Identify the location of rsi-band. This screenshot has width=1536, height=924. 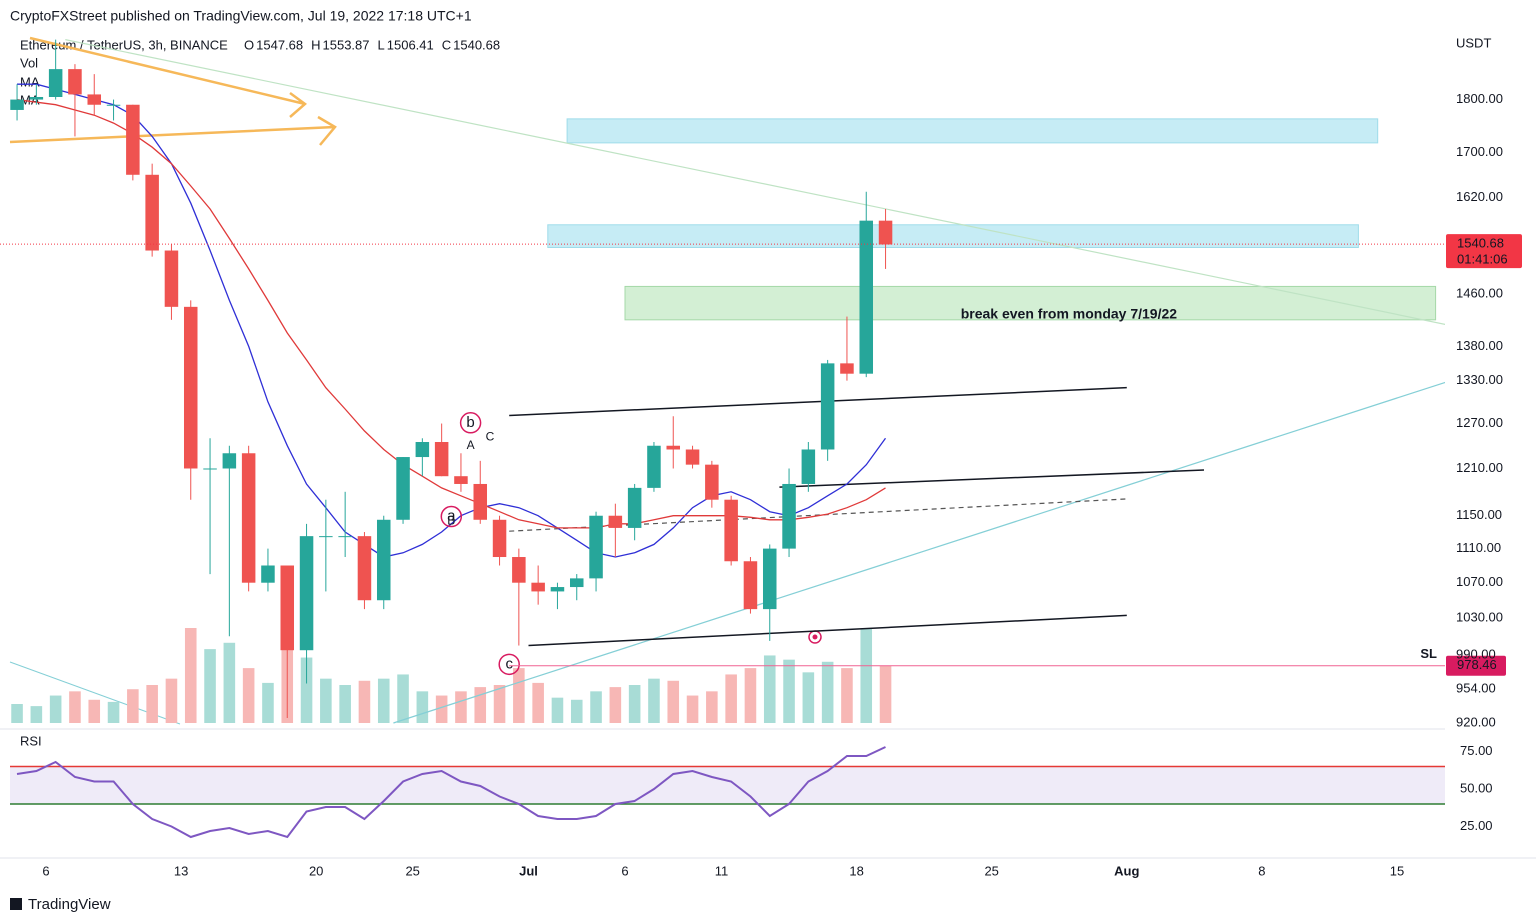
(727, 785).